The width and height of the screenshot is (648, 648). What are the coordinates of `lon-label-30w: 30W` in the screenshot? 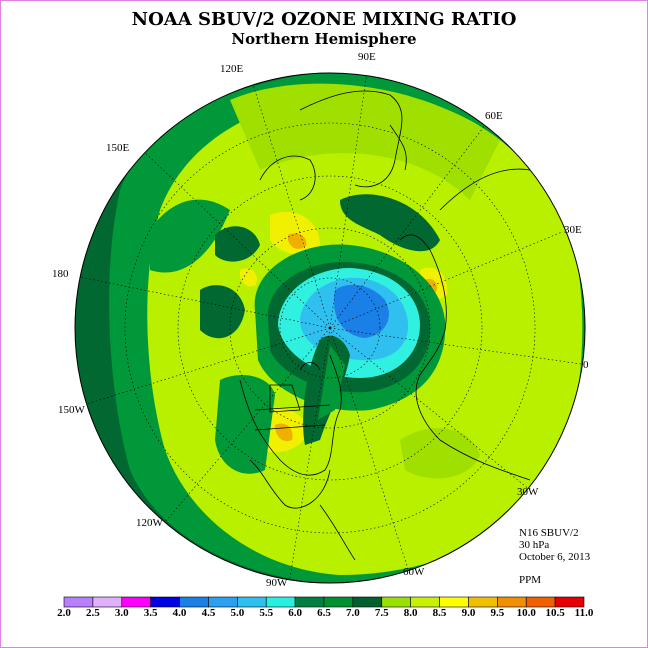 It's located at (528, 492).